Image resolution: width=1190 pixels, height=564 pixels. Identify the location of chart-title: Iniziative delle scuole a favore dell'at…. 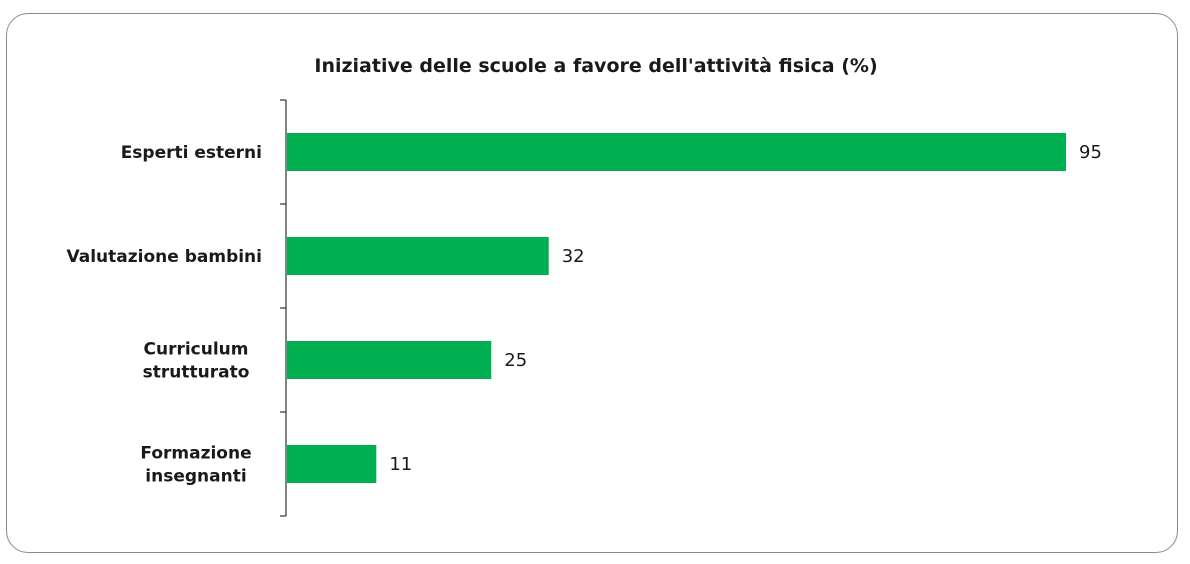
(595, 66).